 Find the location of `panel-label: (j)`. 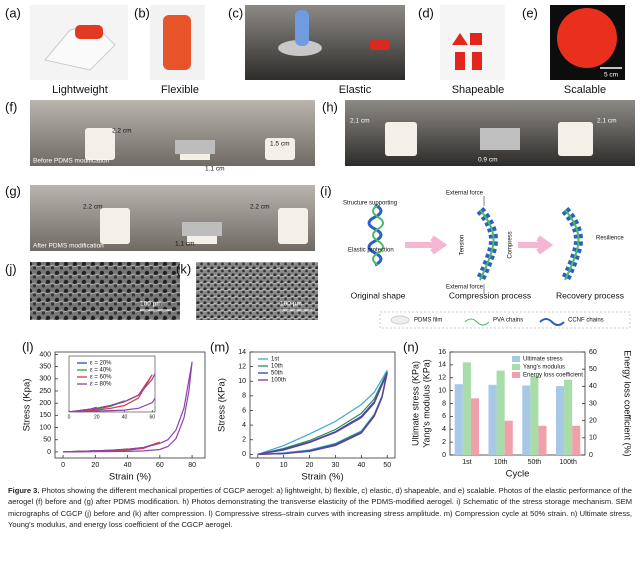

panel-label: (j) is located at coordinates (11, 268).